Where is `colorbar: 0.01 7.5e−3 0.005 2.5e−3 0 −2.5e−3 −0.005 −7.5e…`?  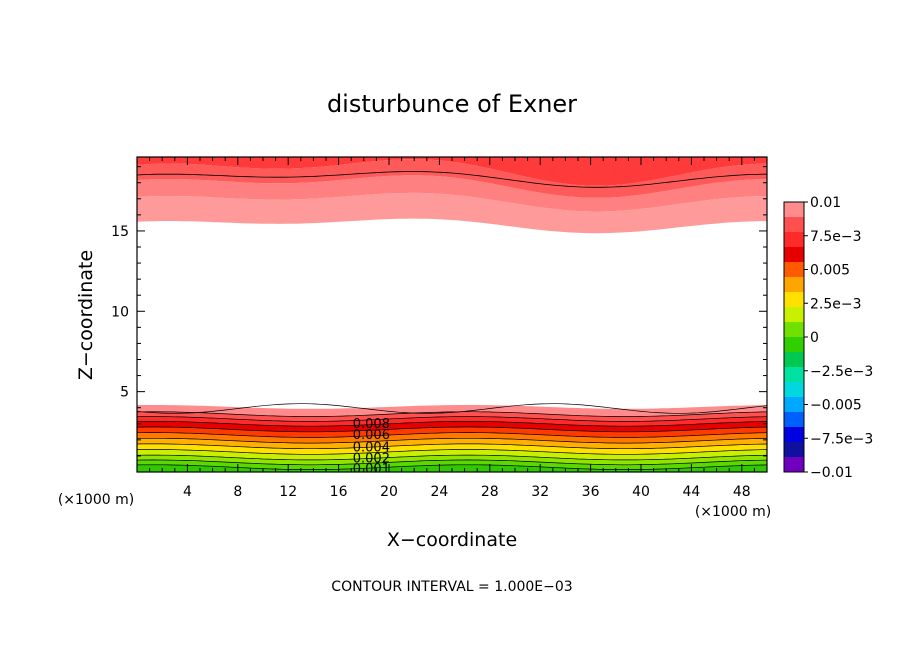 colorbar: 0.01 7.5e−3 0.005 2.5e−3 0 −2.5e−3 −0.005 −7.5e… is located at coordinates (828, 338).